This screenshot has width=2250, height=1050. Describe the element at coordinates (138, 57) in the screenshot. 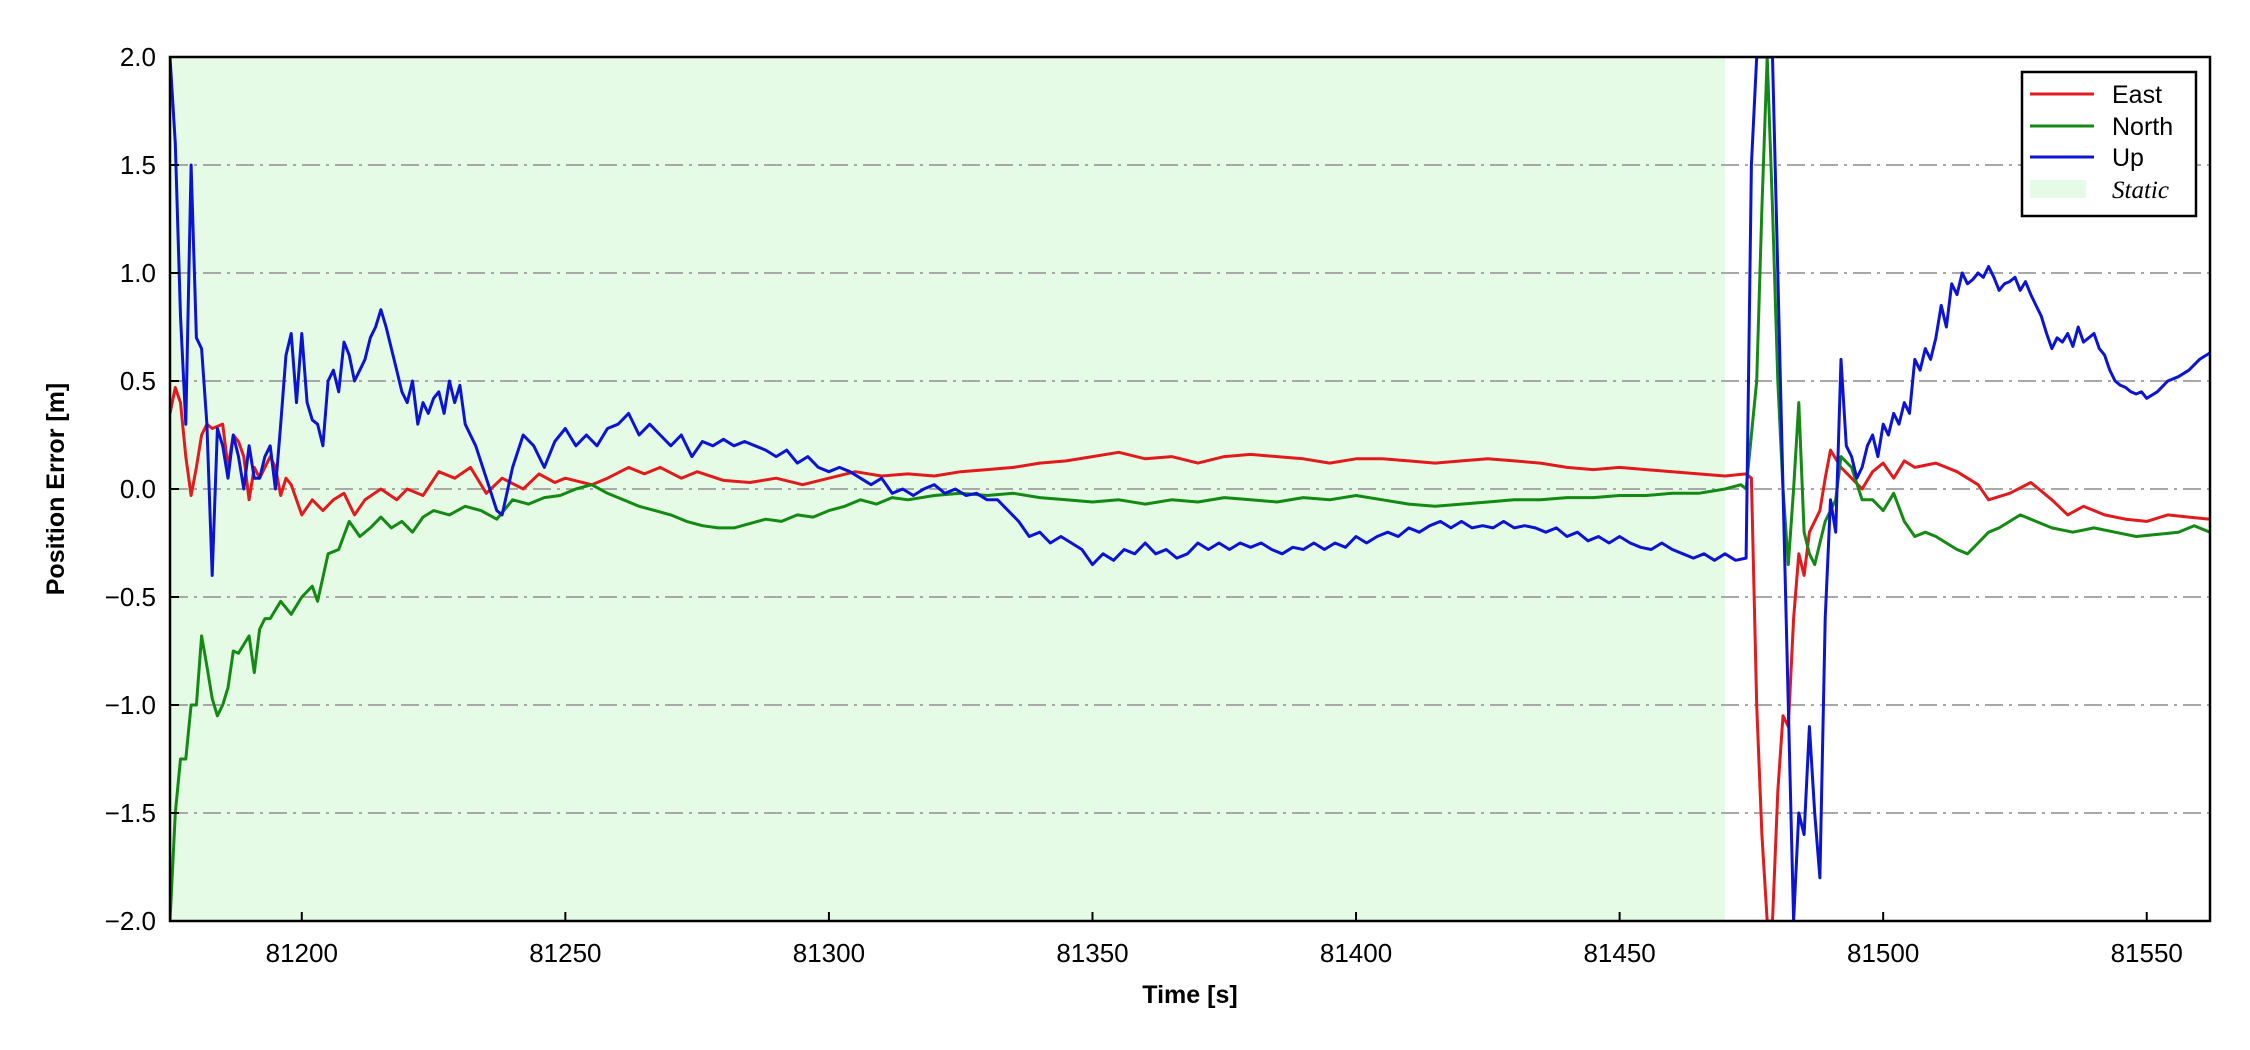

I see `y-tick-label-8: 2.0` at that location.